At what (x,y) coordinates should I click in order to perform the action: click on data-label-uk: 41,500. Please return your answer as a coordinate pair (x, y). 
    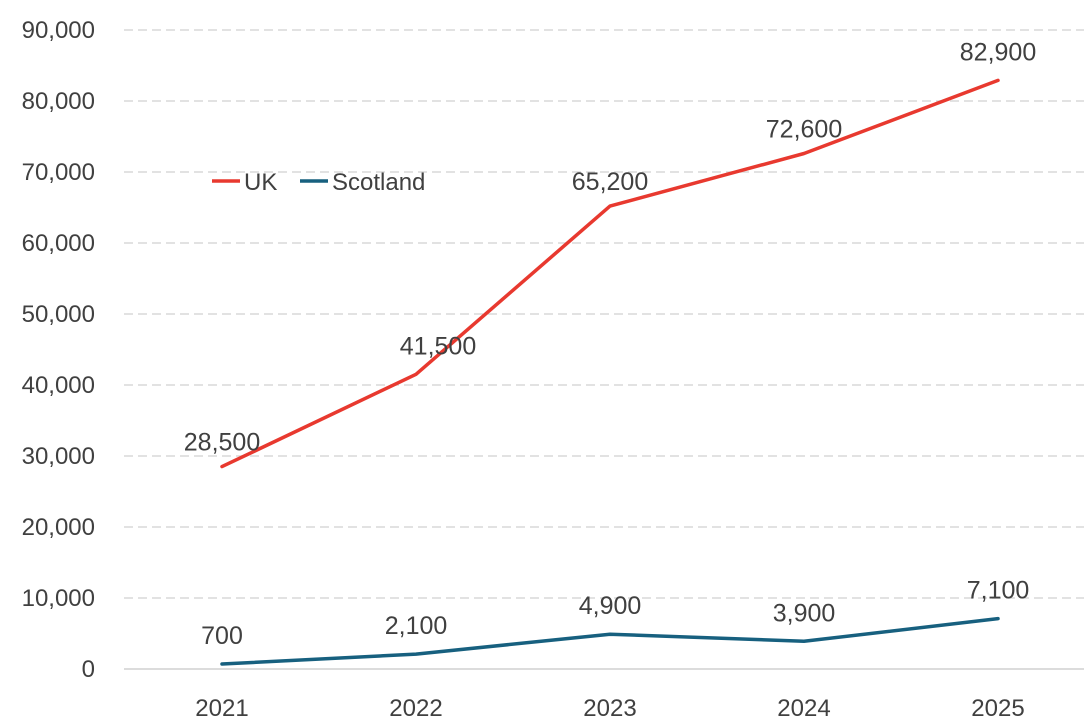
    Looking at the image, I should click on (438, 346).